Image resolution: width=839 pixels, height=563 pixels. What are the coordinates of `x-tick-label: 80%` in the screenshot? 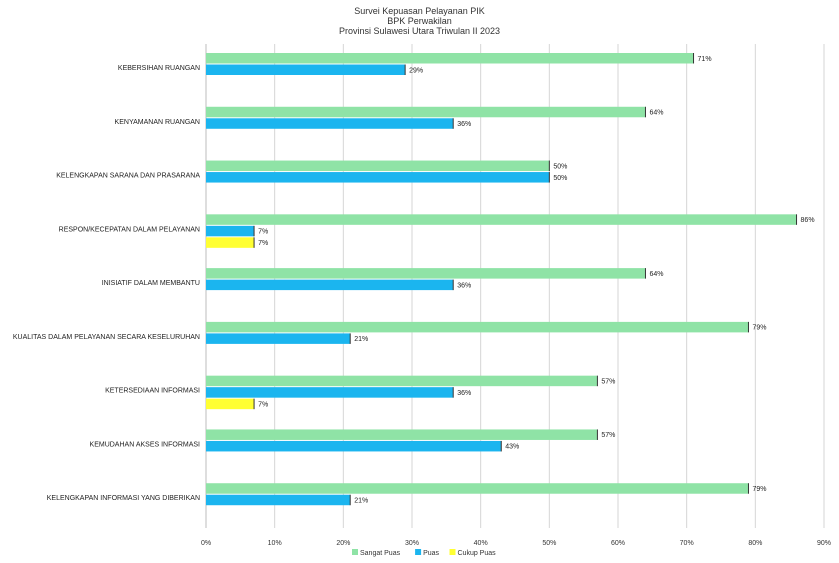 It's located at (755, 543).